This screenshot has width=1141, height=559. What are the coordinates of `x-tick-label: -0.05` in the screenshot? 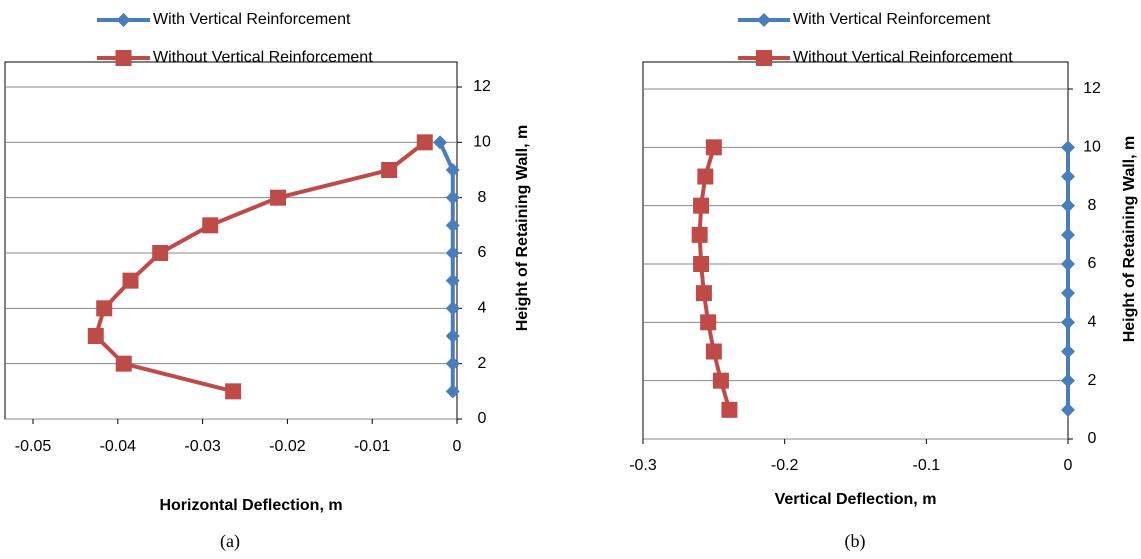 It's located at (33, 446).